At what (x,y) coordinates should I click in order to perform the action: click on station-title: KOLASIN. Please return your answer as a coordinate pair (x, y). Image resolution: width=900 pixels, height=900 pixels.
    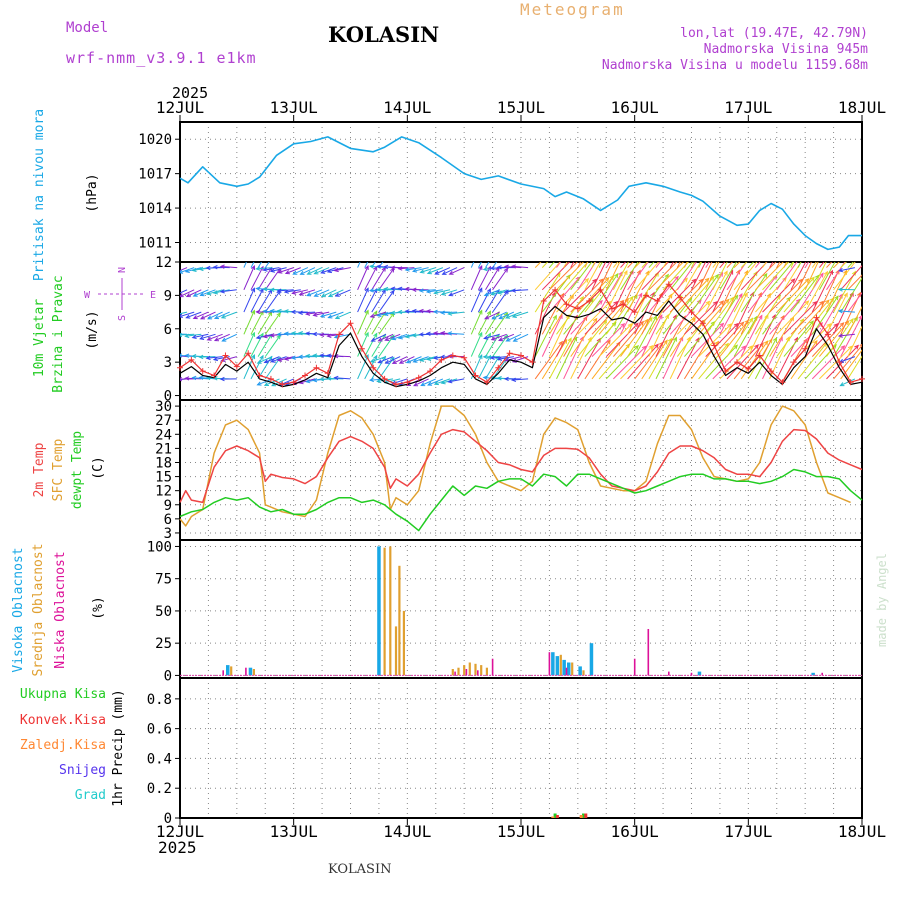
    Looking at the image, I should click on (384, 34).